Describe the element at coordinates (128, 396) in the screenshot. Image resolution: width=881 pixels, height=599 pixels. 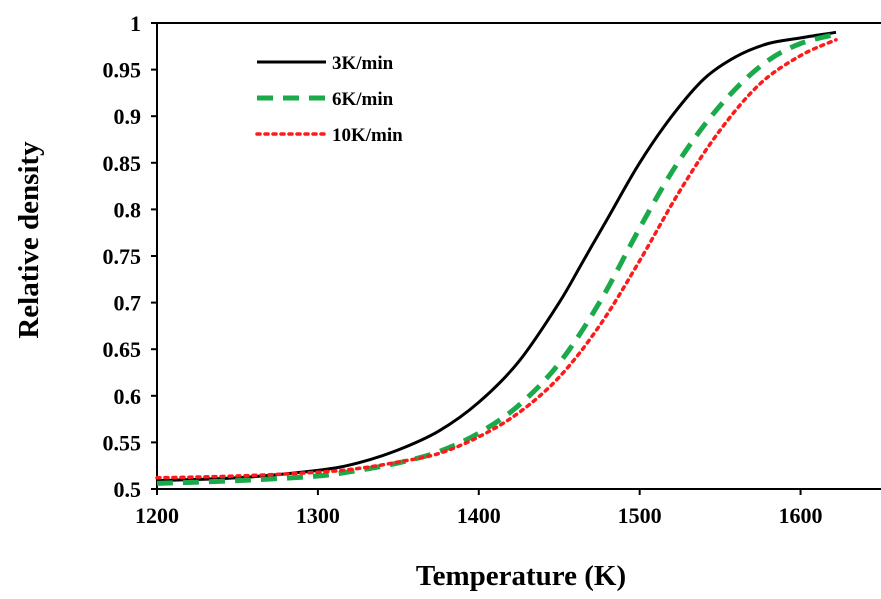
I see `y-tick-label: 0.6` at that location.